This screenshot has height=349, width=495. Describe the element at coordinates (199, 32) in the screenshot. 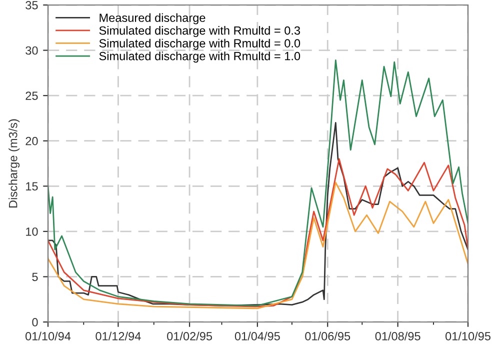

I see `legend-label: Simulated discharge with Rmultd = 0.3` at that location.